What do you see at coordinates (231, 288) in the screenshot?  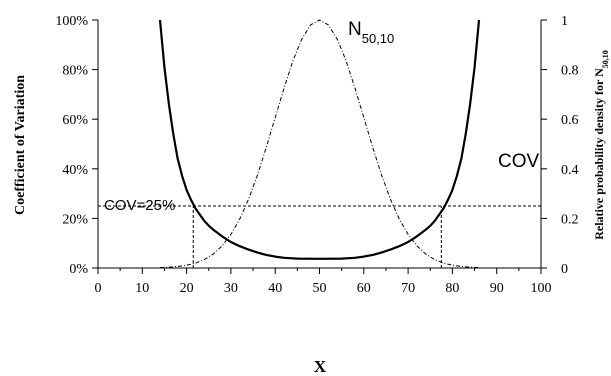 I see `x-tick-label: 30` at bounding box center [231, 288].